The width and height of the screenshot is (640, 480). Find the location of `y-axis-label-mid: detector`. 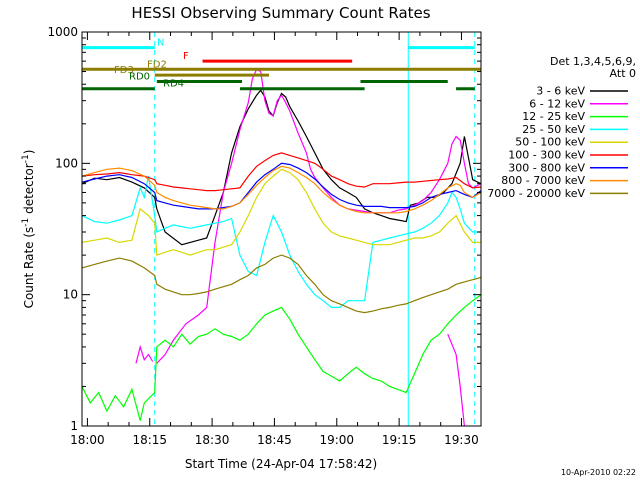

y-axis-label-mid: detector is located at coordinates (29, 190).